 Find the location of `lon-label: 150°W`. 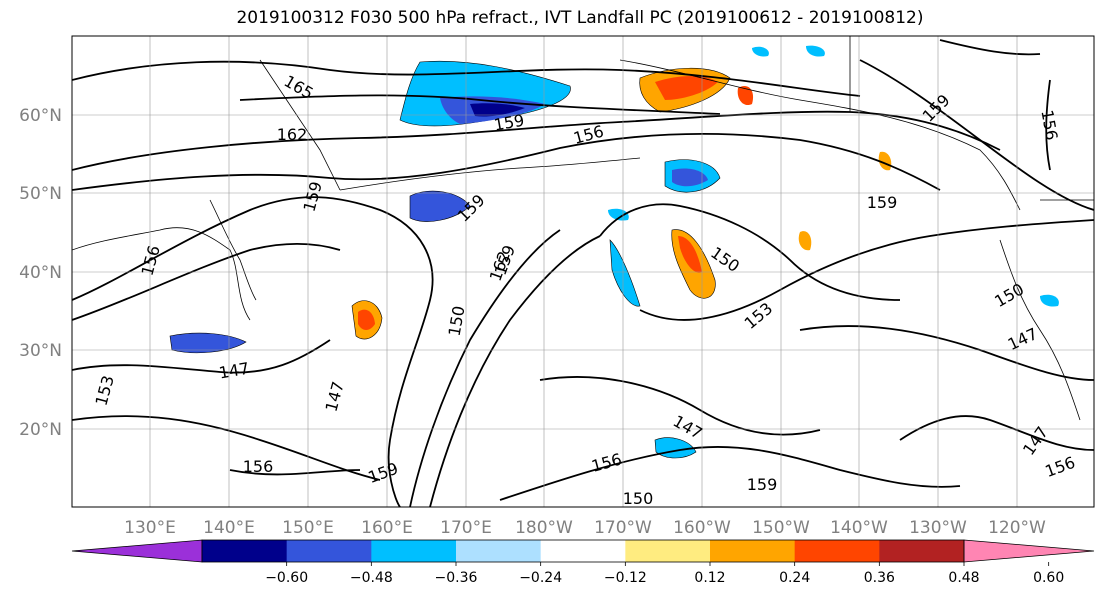

lon-label: 150°W is located at coordinates (781, 528).